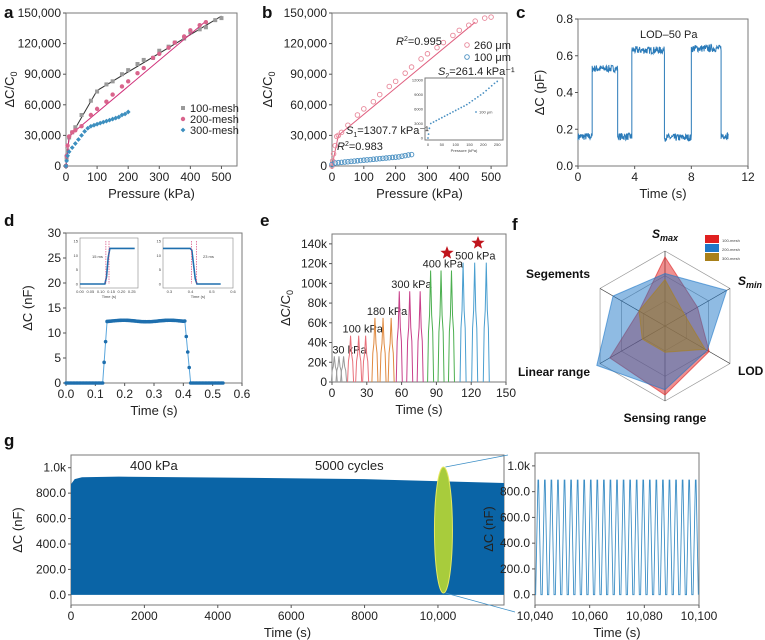 Image resolution: width=765 pixels, height=640 pixels. What do you see at coordinates (217, 616) in the screenshot?
I see `x-tick-label: 4000` at bounding box center [217, 616].